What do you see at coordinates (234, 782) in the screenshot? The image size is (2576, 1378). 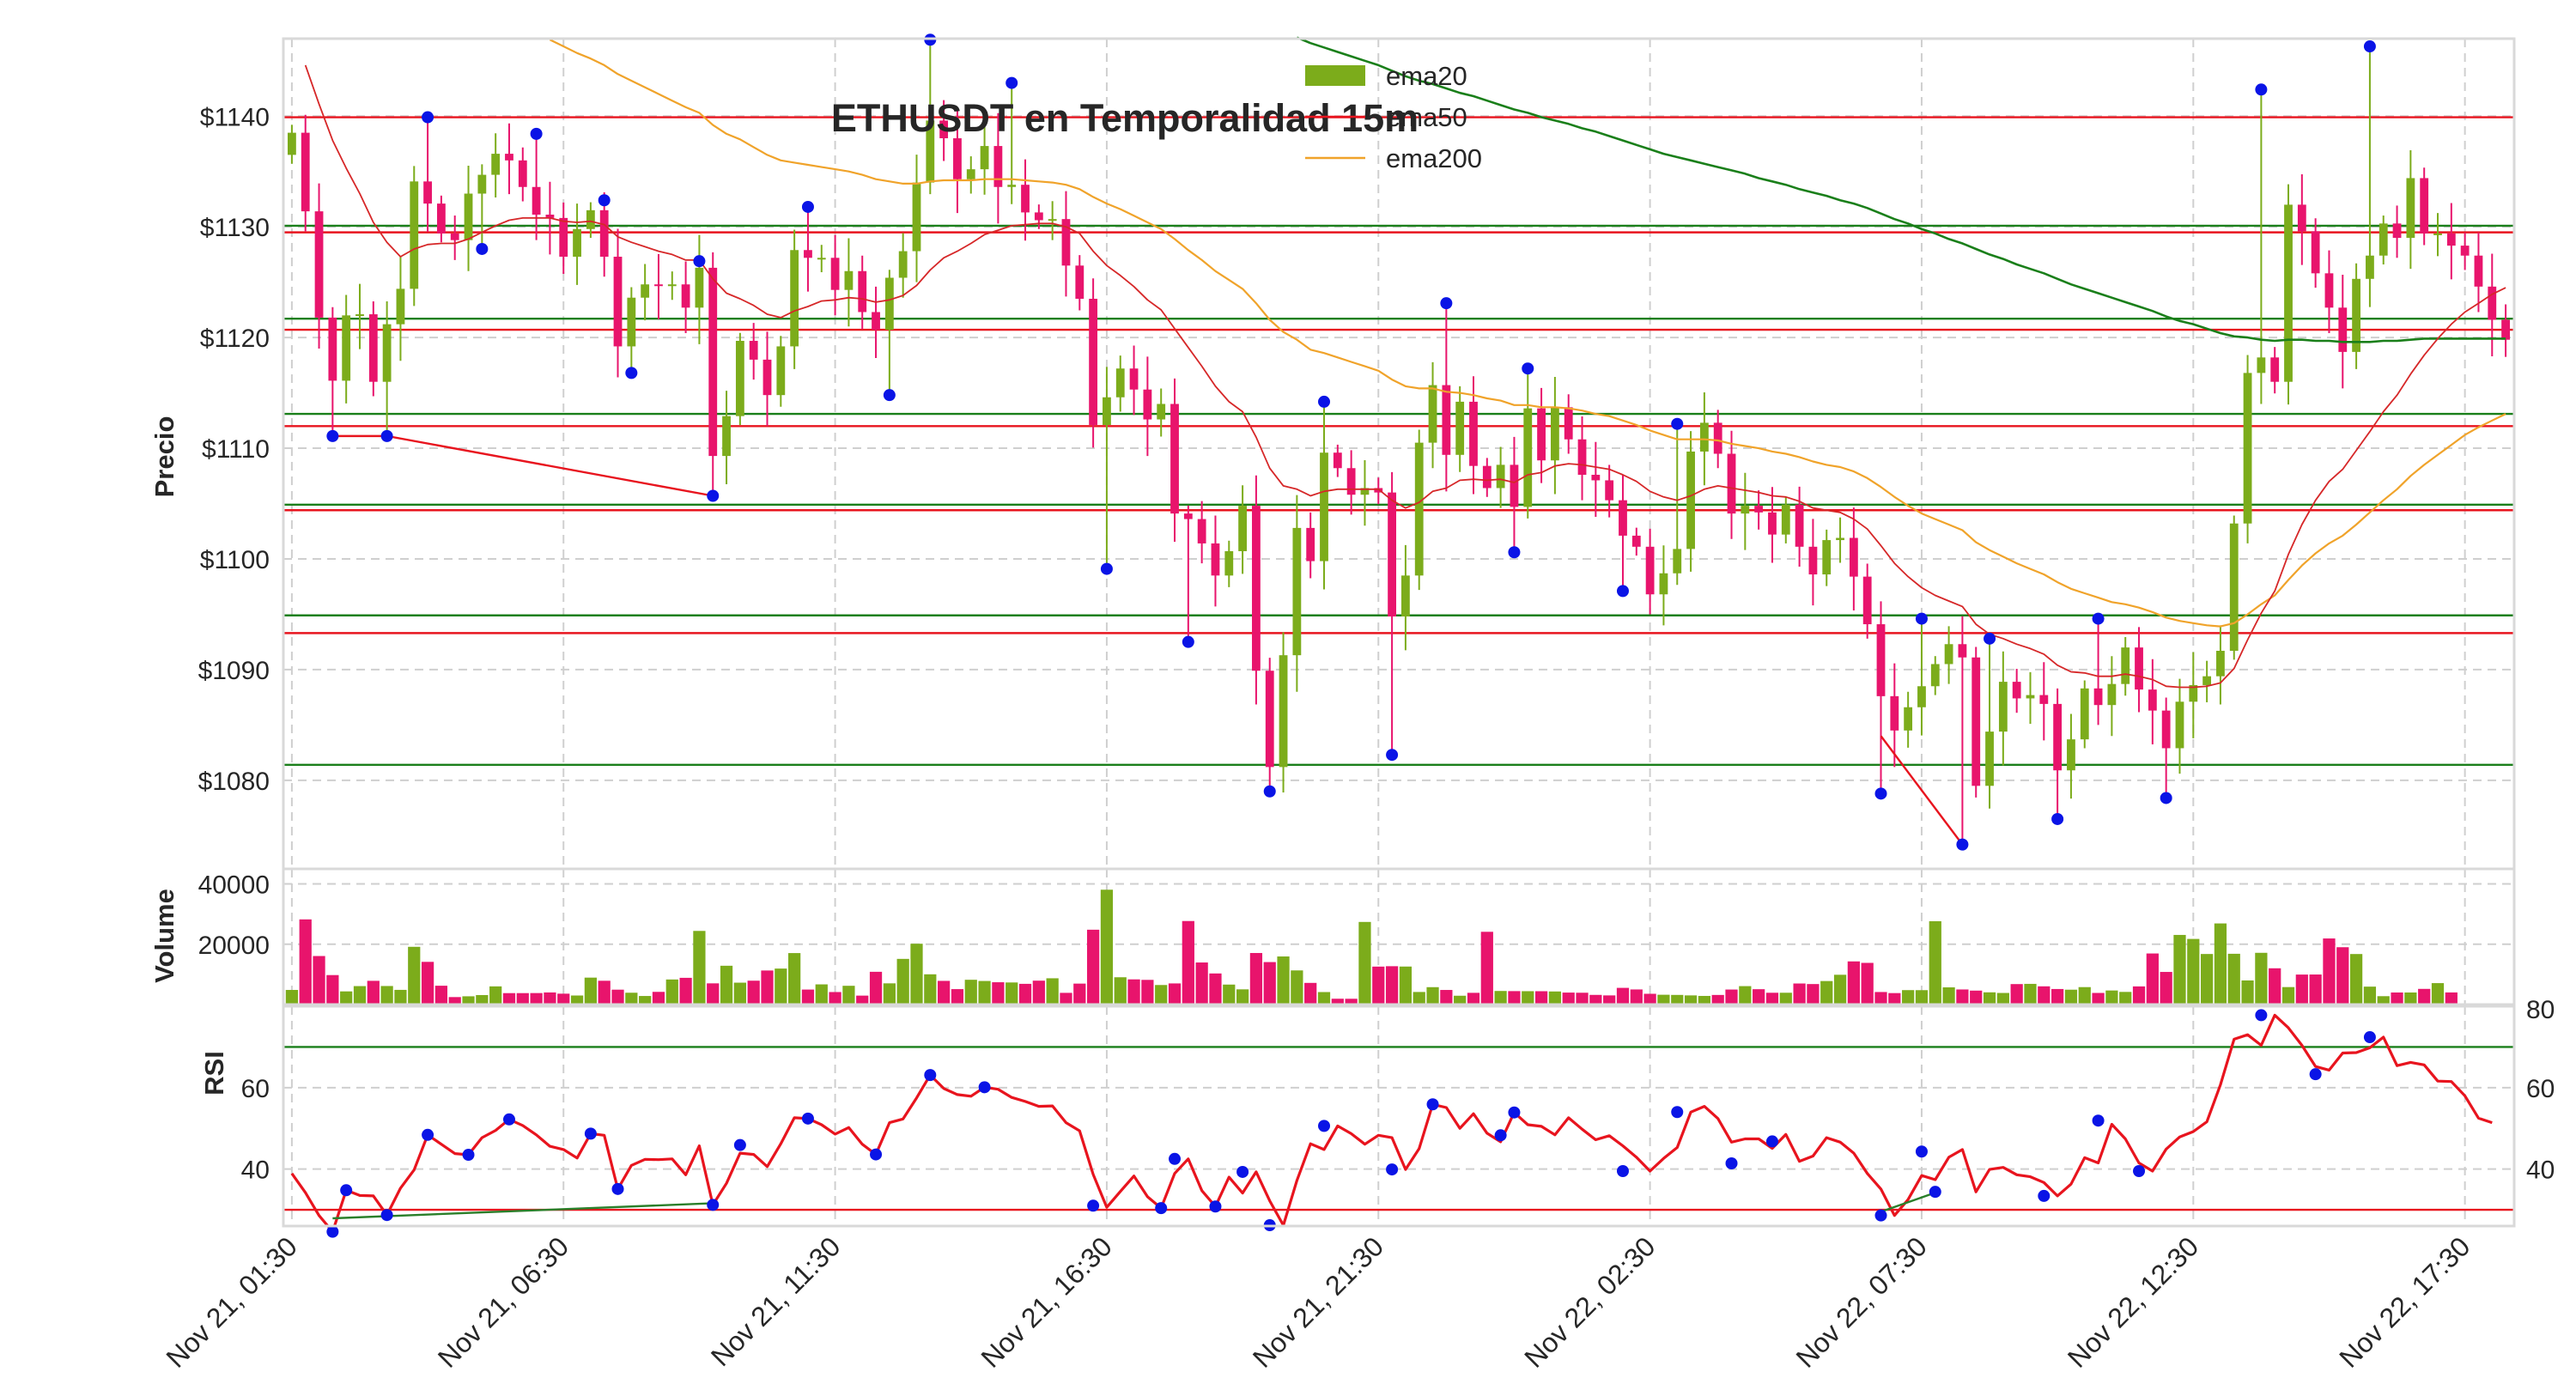 I see `price-tick-label: $1080` at bounding box center [234, 782].